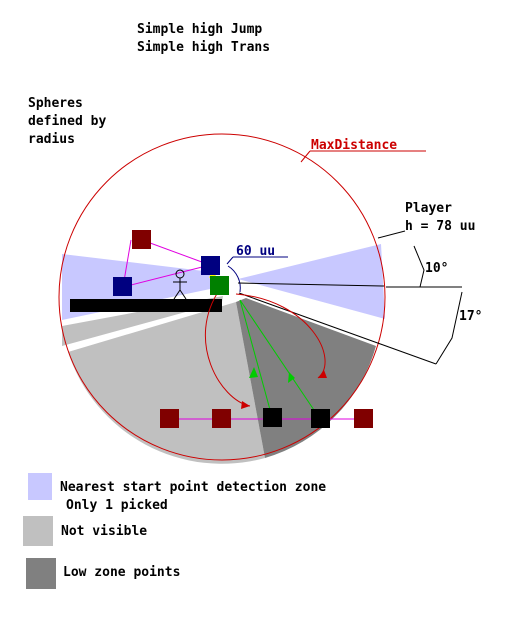 The image size is (525, 624). Describe the element at coordinates (391, 234) in the screenshot. I see `player-label-leader` at that location.